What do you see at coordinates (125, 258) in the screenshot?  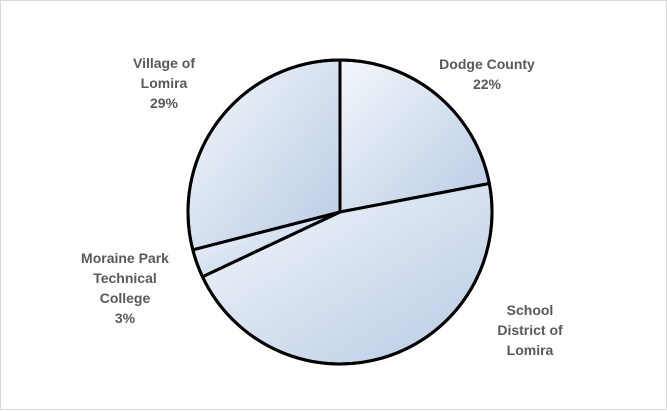 I see `slice-label-line: Moraine Park` at bounding box center [125, 258].